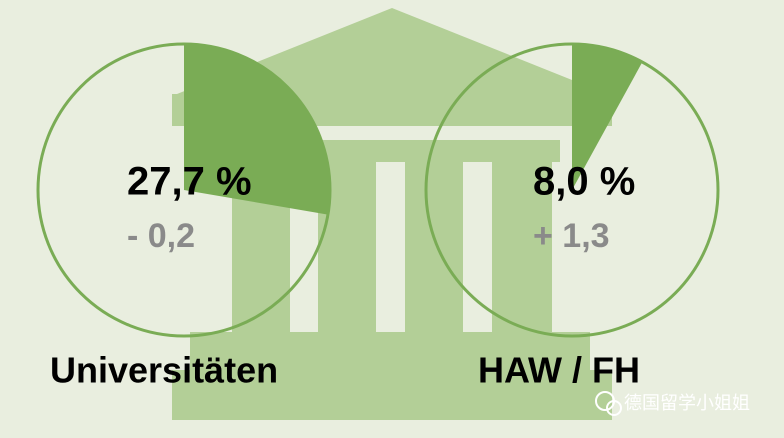 This screenshot has width=784, height=438. I want to click on wechat-icon, so click(614, 408).